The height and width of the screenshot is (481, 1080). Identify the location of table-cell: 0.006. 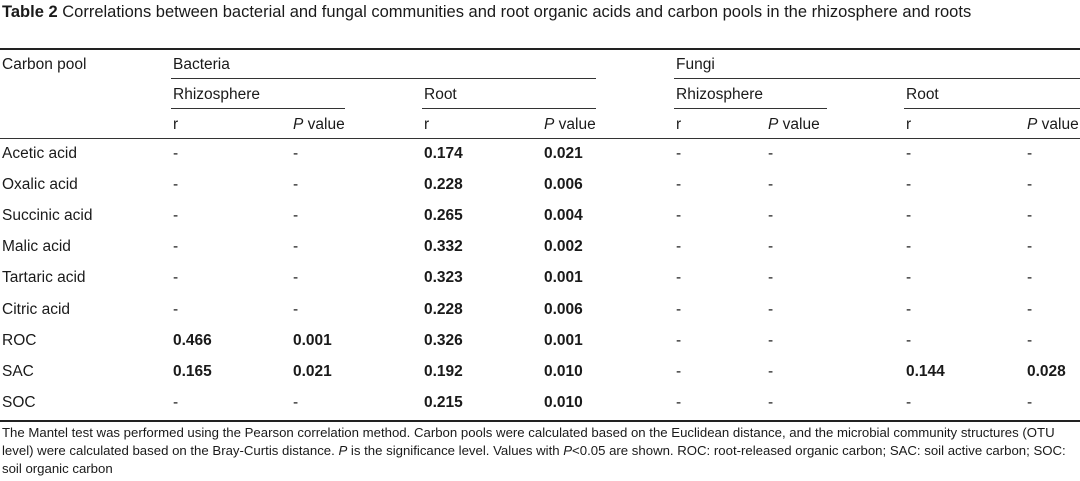
(563, 309).